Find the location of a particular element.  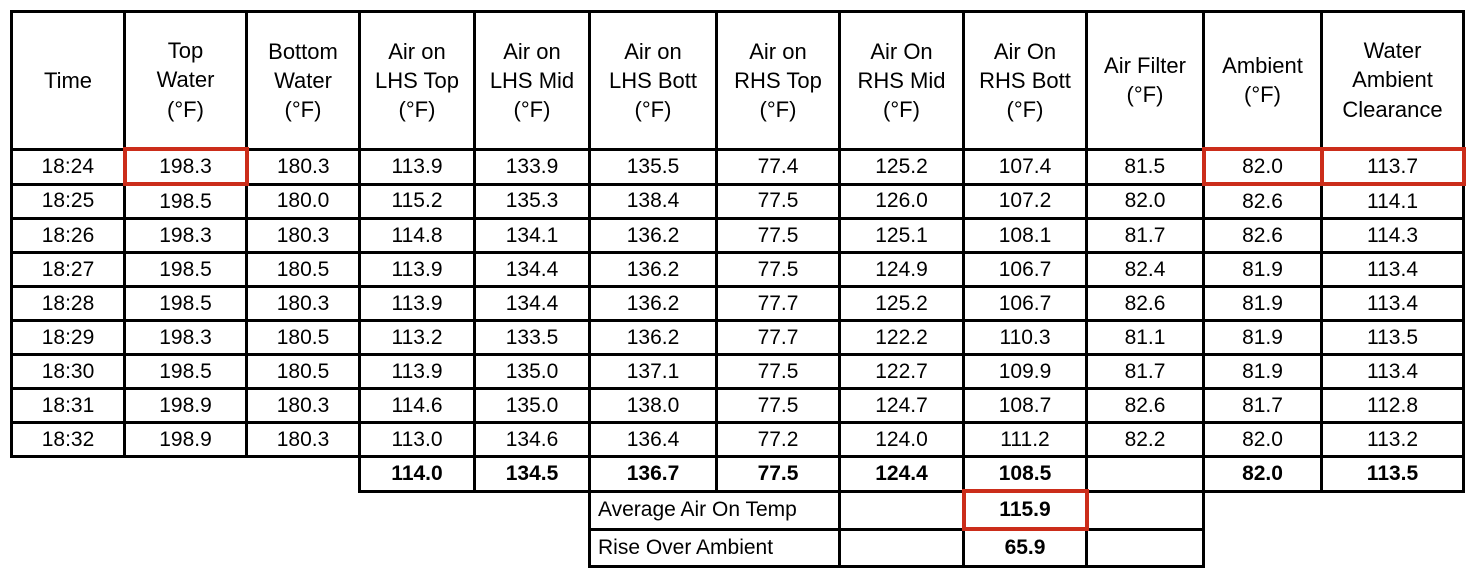

time-cell: 18:29 is located at coordinates (68, 337).